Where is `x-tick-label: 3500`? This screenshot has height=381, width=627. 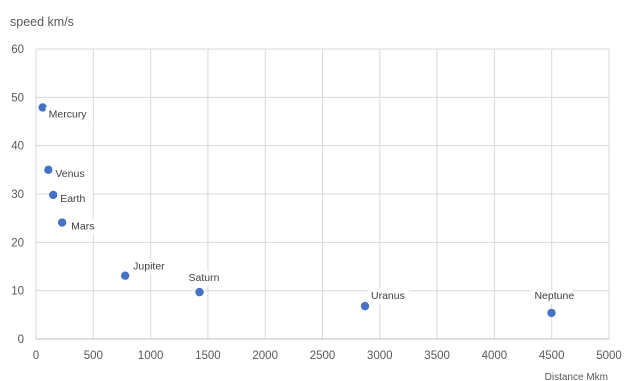 x-tick-label: 3500 is located at coordinates (437, 356).